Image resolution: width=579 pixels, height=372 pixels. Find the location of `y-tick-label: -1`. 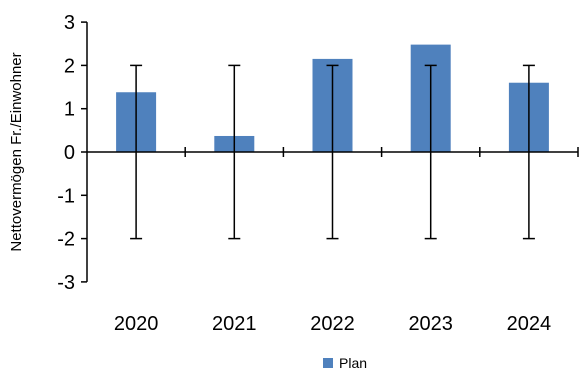

y-tick-label: -1 is located at coordinates (66, 196).